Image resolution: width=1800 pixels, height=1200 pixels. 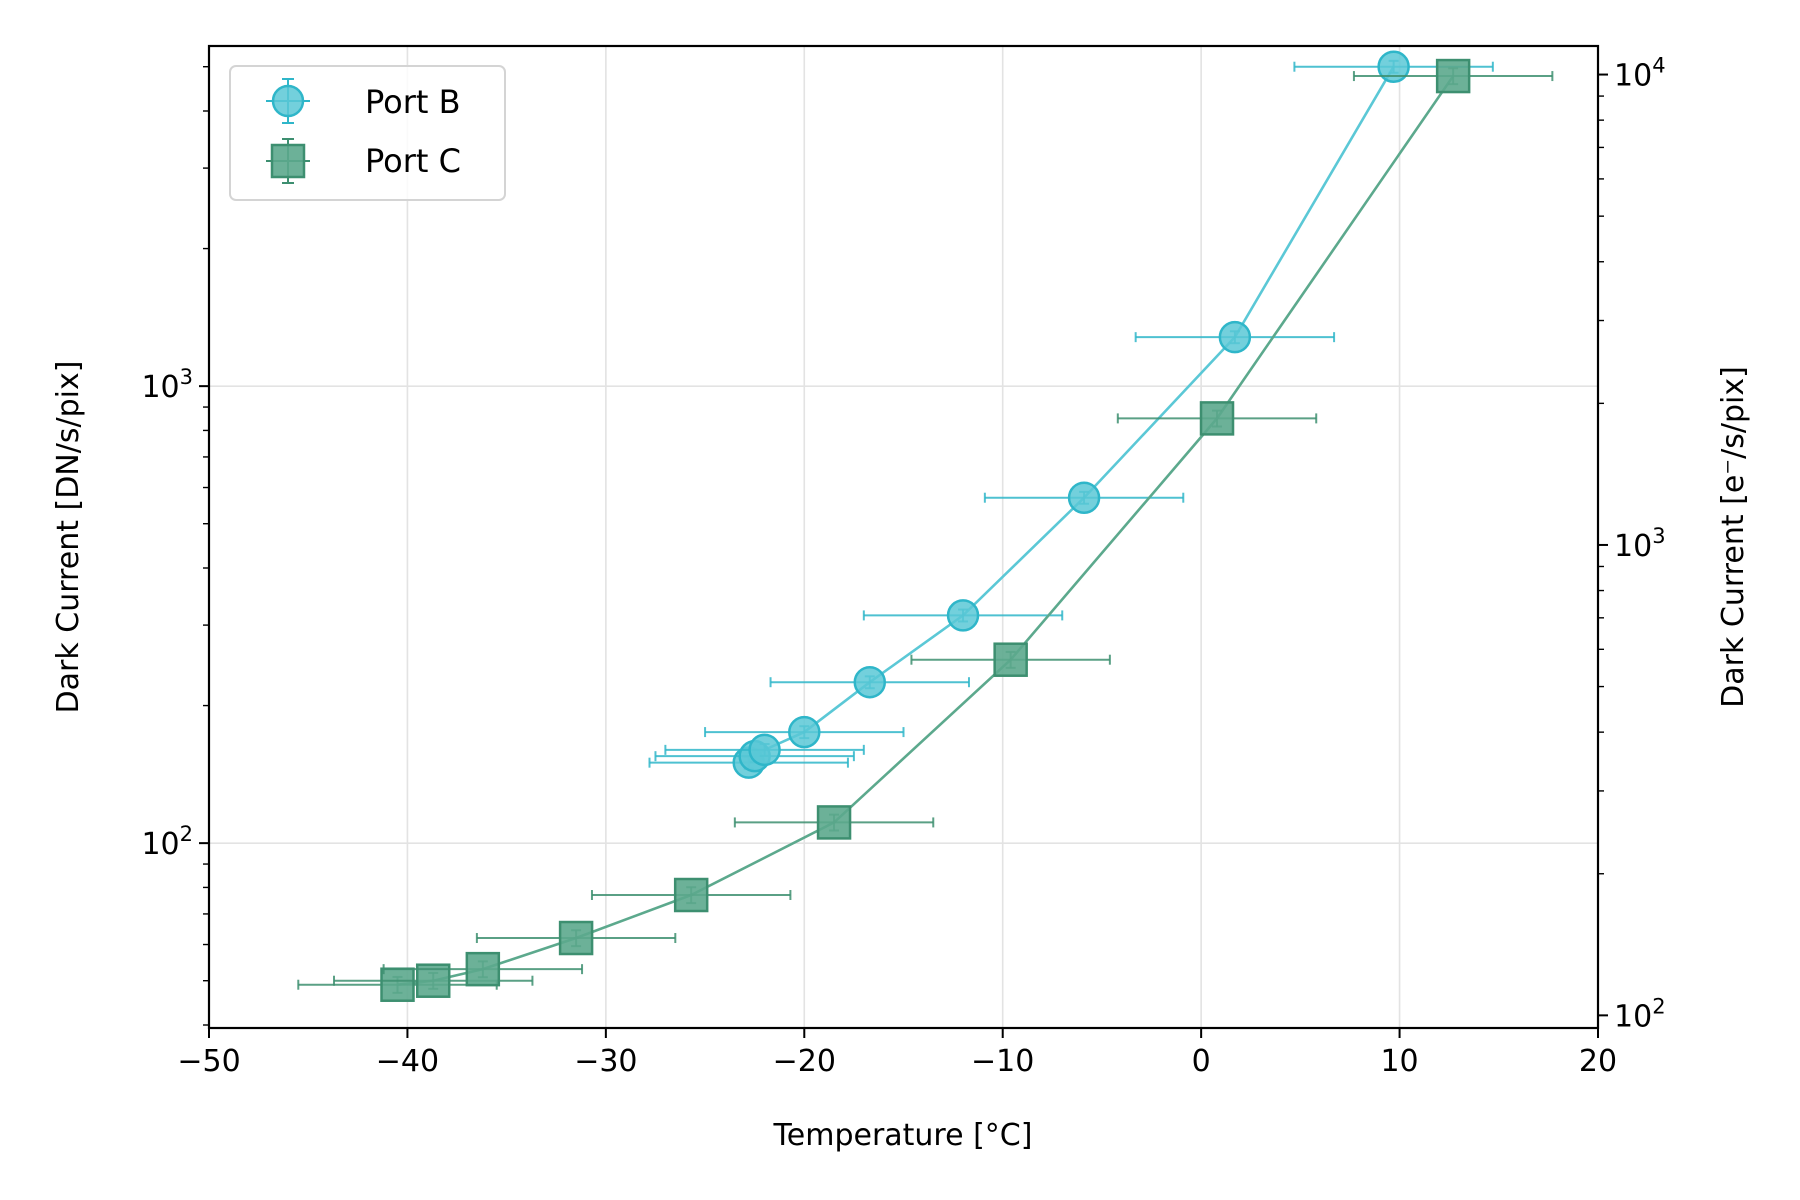 What do you see at coordinates (1399, 1061) in the screenshot?
I see `x-tick-label: 10` at bounding box center [1399, 1061].